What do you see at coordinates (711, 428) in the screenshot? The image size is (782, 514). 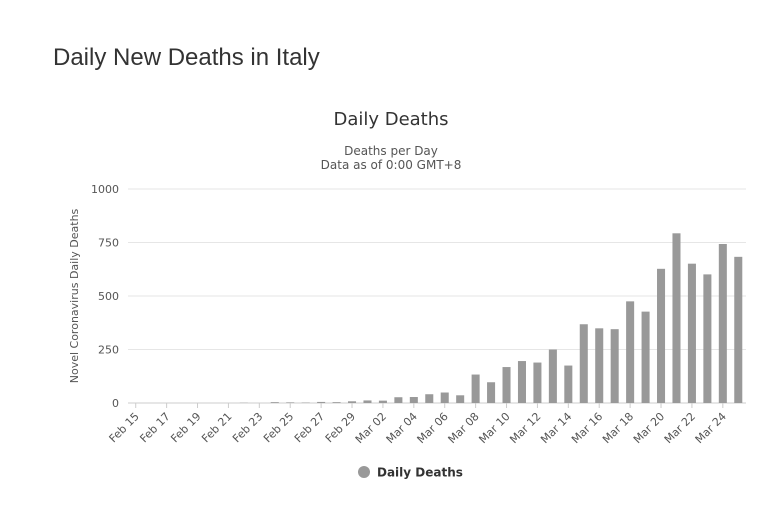 I see `x-tick-label: Mar 24` at bounding box center [711, 428].